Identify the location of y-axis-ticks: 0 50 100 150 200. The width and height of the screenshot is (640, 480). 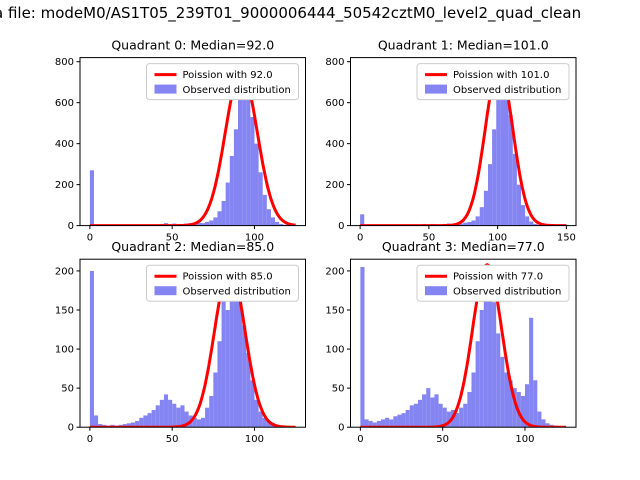
(338, 350).